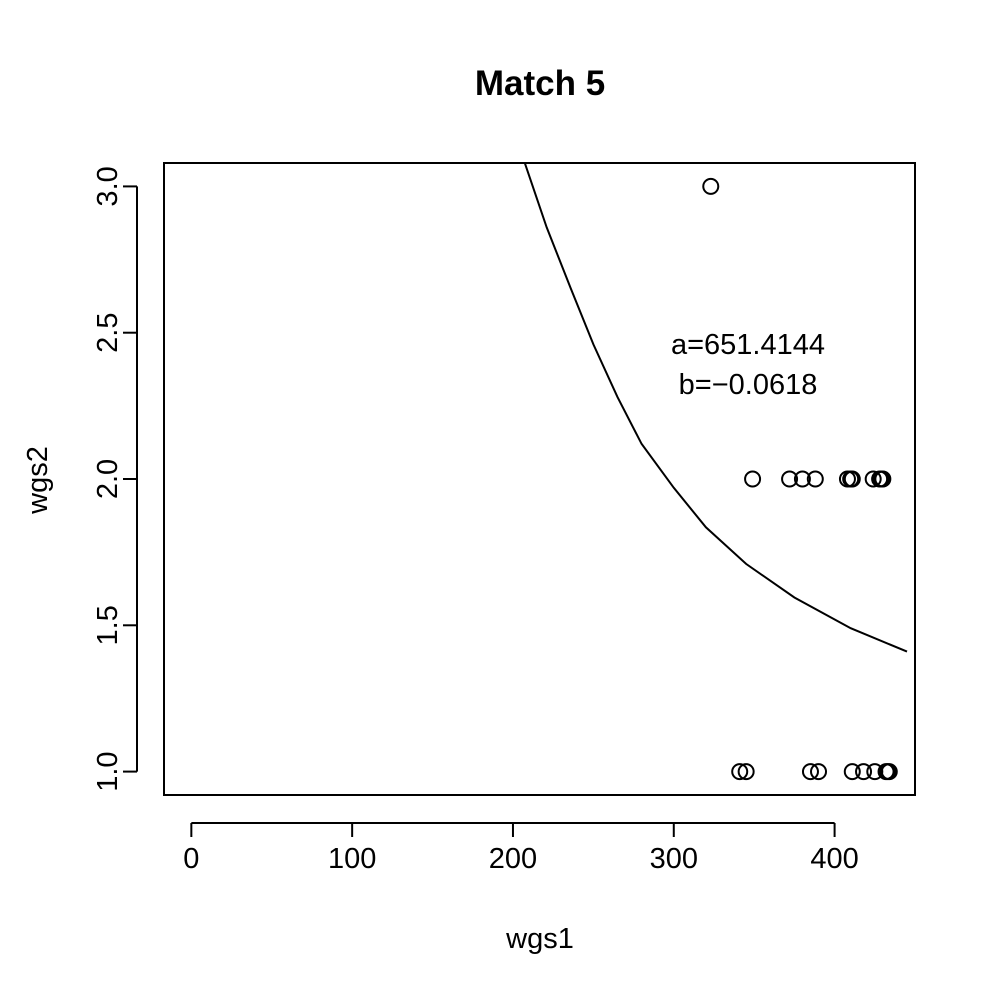 This screenshot has width=1000, height=1000. What do you see at coordinates (748, 385) in the screenshot?
I see `annotation-b: b=−0.0618` at bounding box center [748, 385].